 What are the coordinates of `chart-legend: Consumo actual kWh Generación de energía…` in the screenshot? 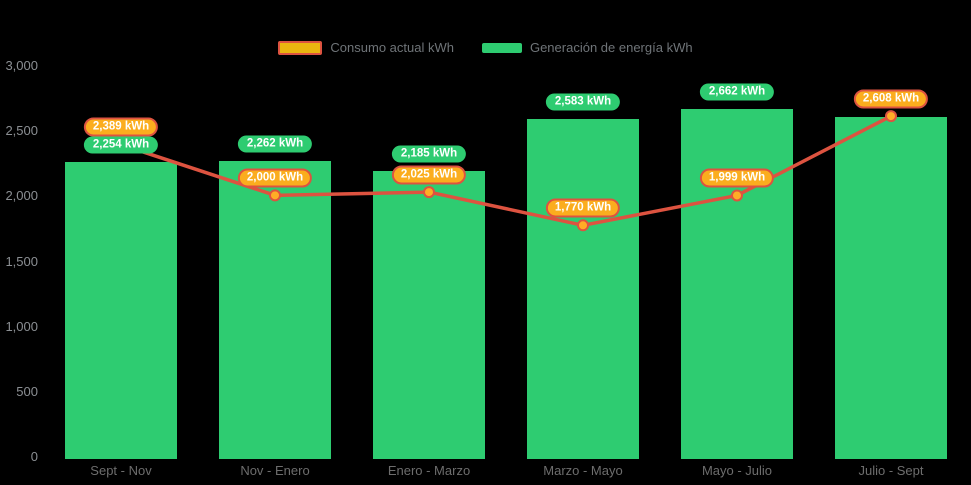 It's located at (485, 47).